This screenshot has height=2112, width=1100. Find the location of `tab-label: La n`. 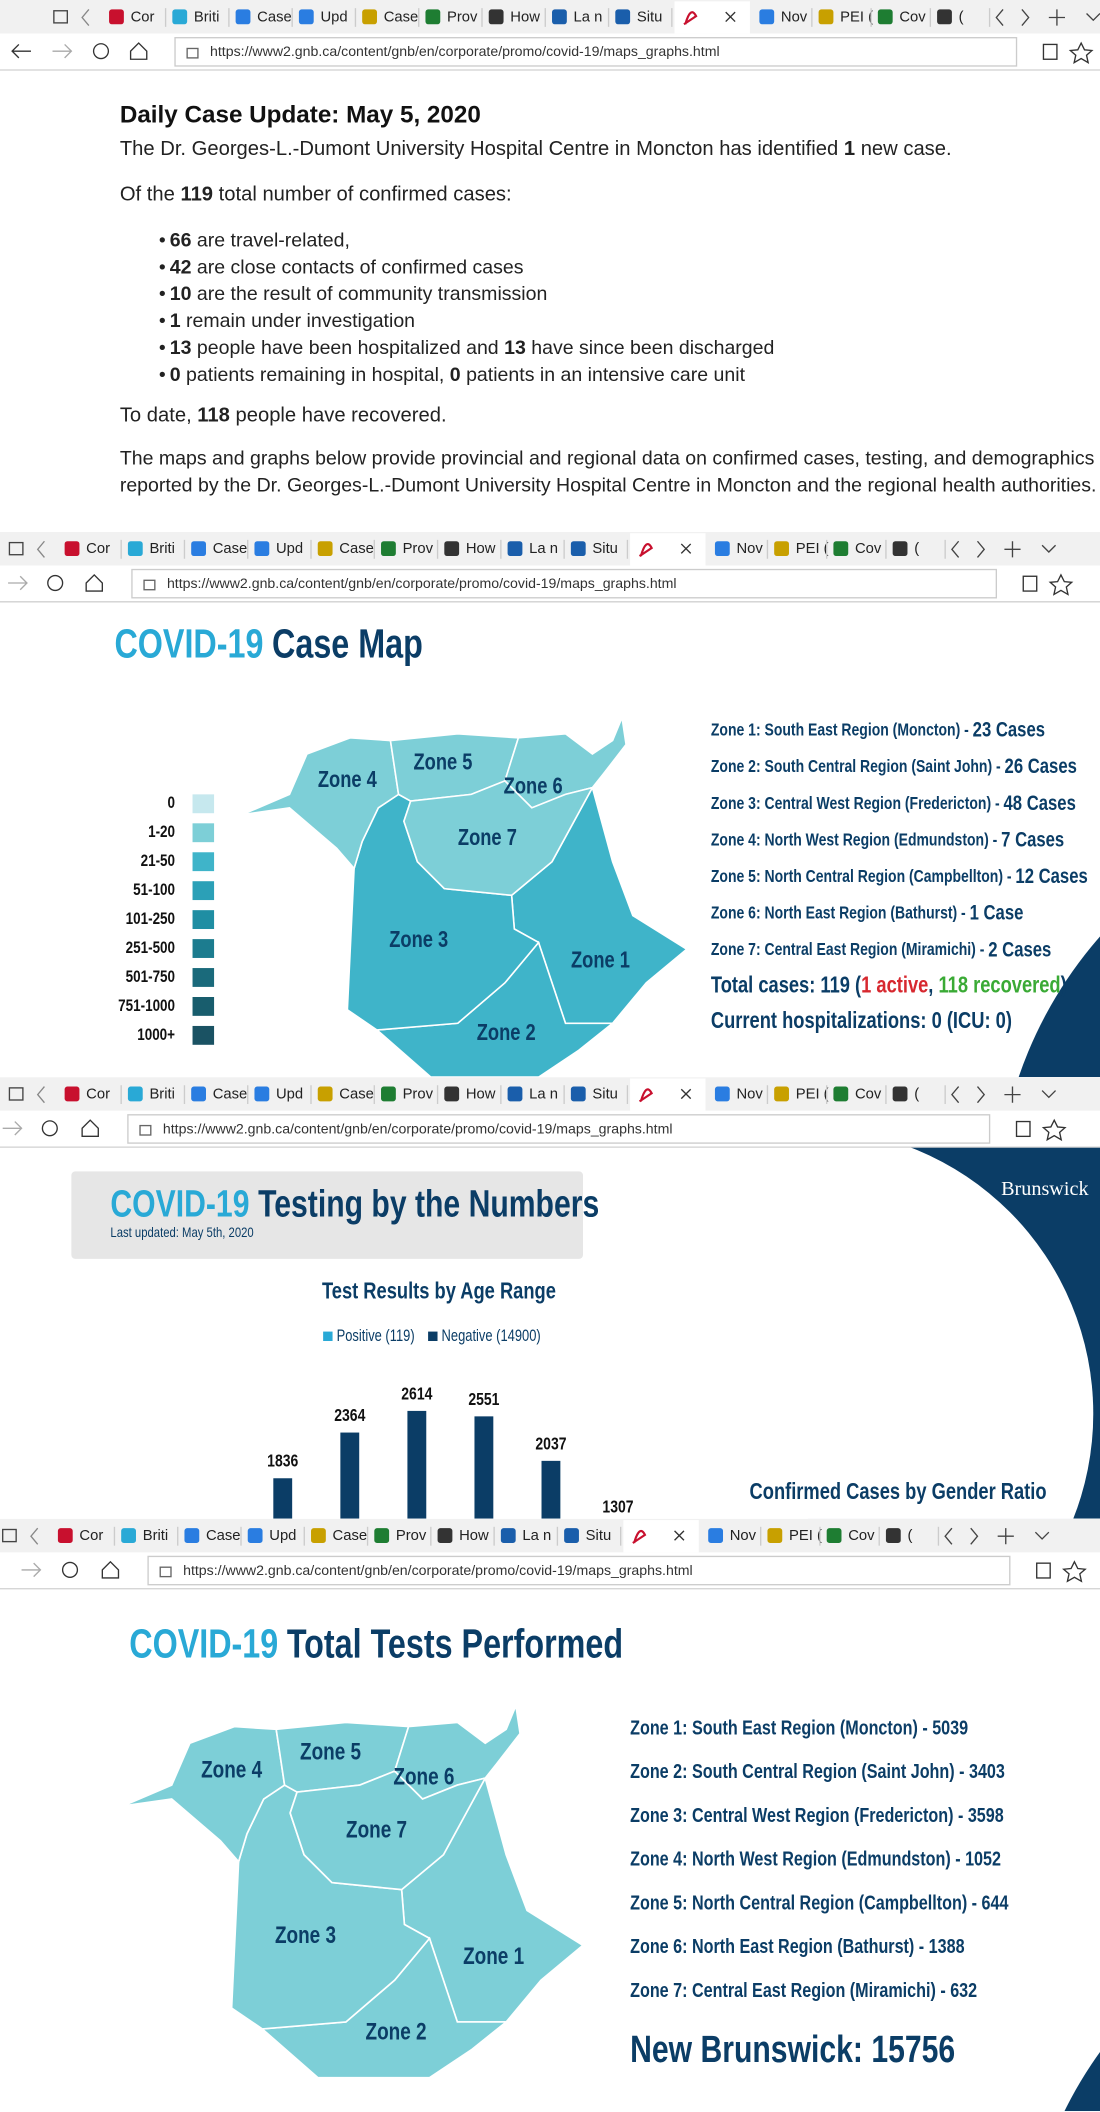

tab-label: La n is located at coordinates (588, 17).